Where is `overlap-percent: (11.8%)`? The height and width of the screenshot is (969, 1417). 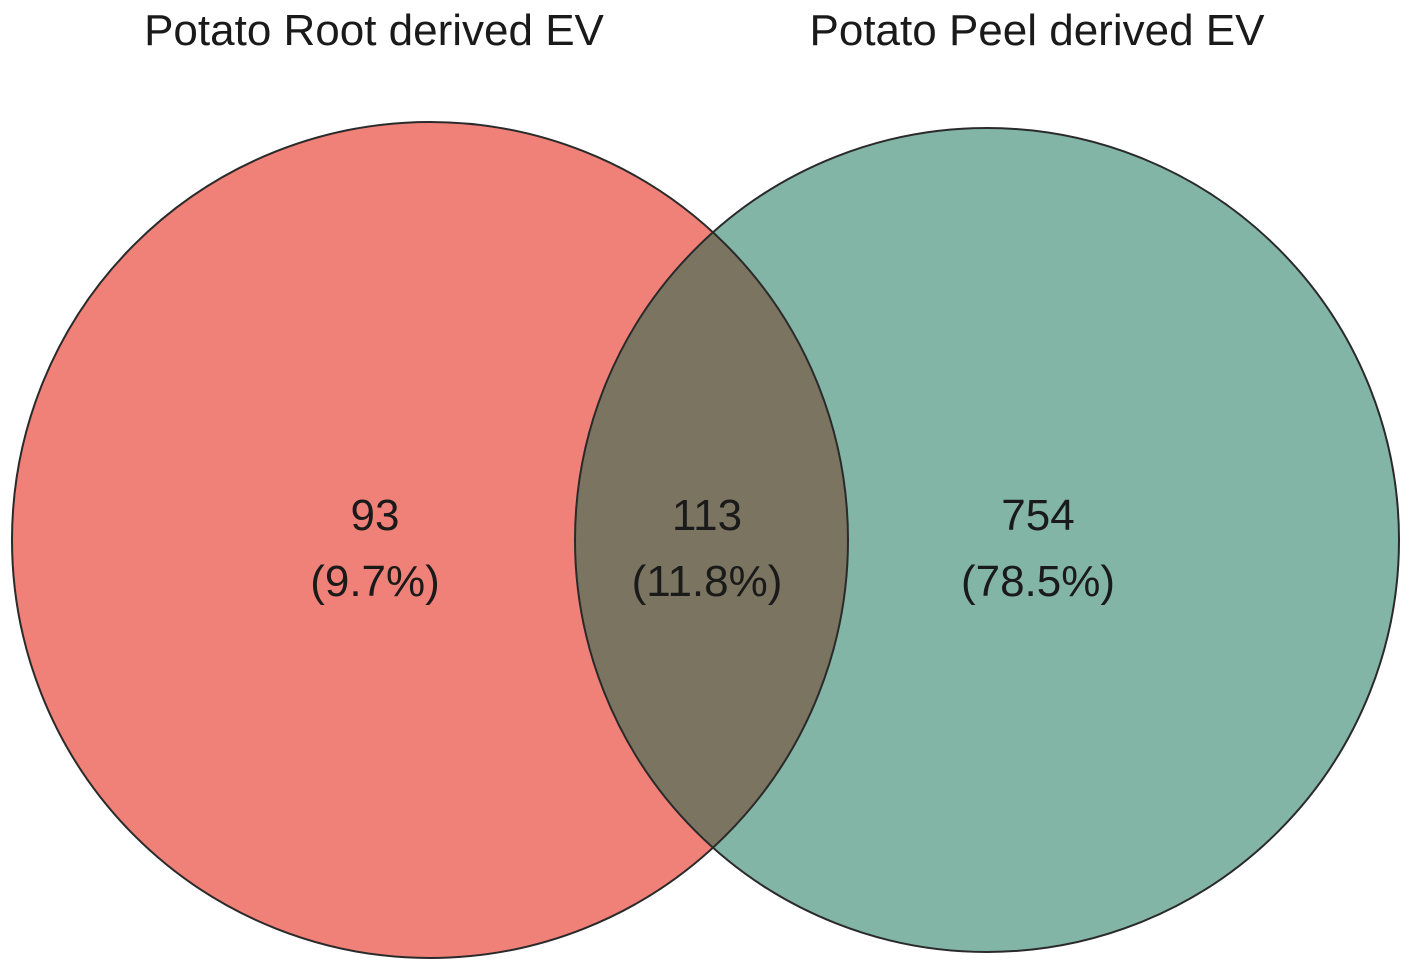 overlap-percent: (11.8%) is located at coordinates (707, 581).